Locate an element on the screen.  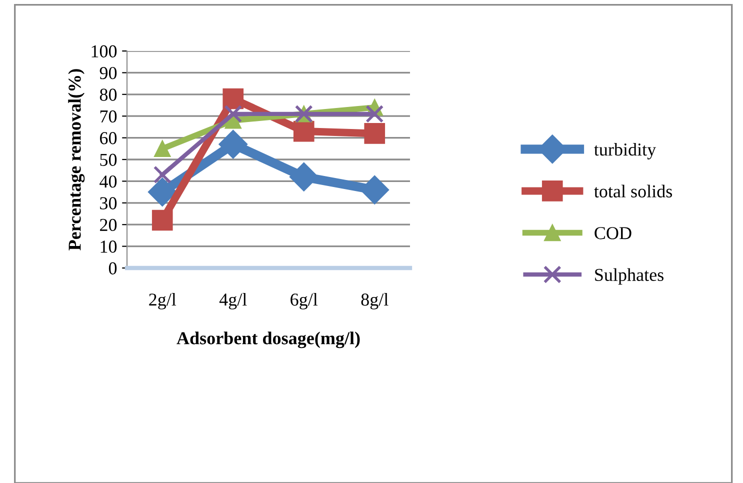
legend-label: Sulphates is located at coordinates (629, 276).